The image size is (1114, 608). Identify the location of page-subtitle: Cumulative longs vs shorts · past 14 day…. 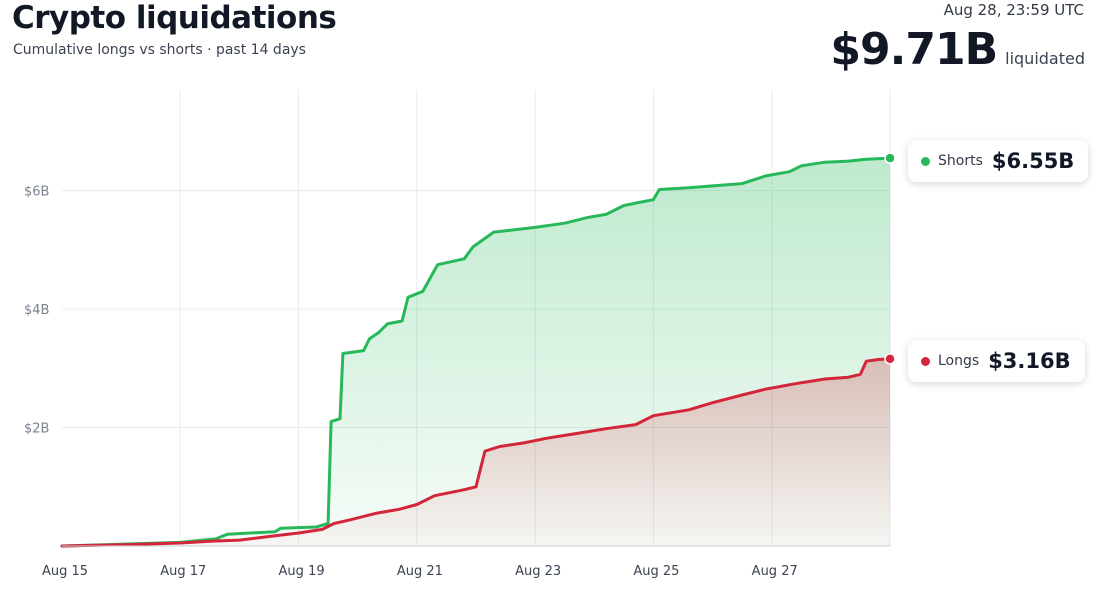
(159, 50).